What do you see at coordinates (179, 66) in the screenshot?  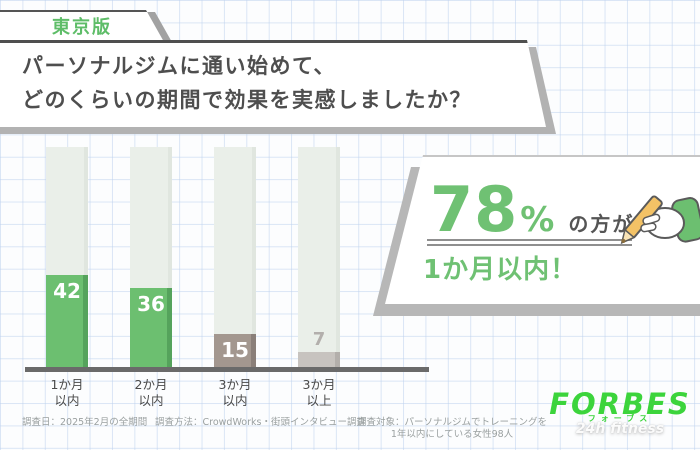 I see `page-title-line1: パーソナルジムに通い始めて、` at bounding box center [179, 66].